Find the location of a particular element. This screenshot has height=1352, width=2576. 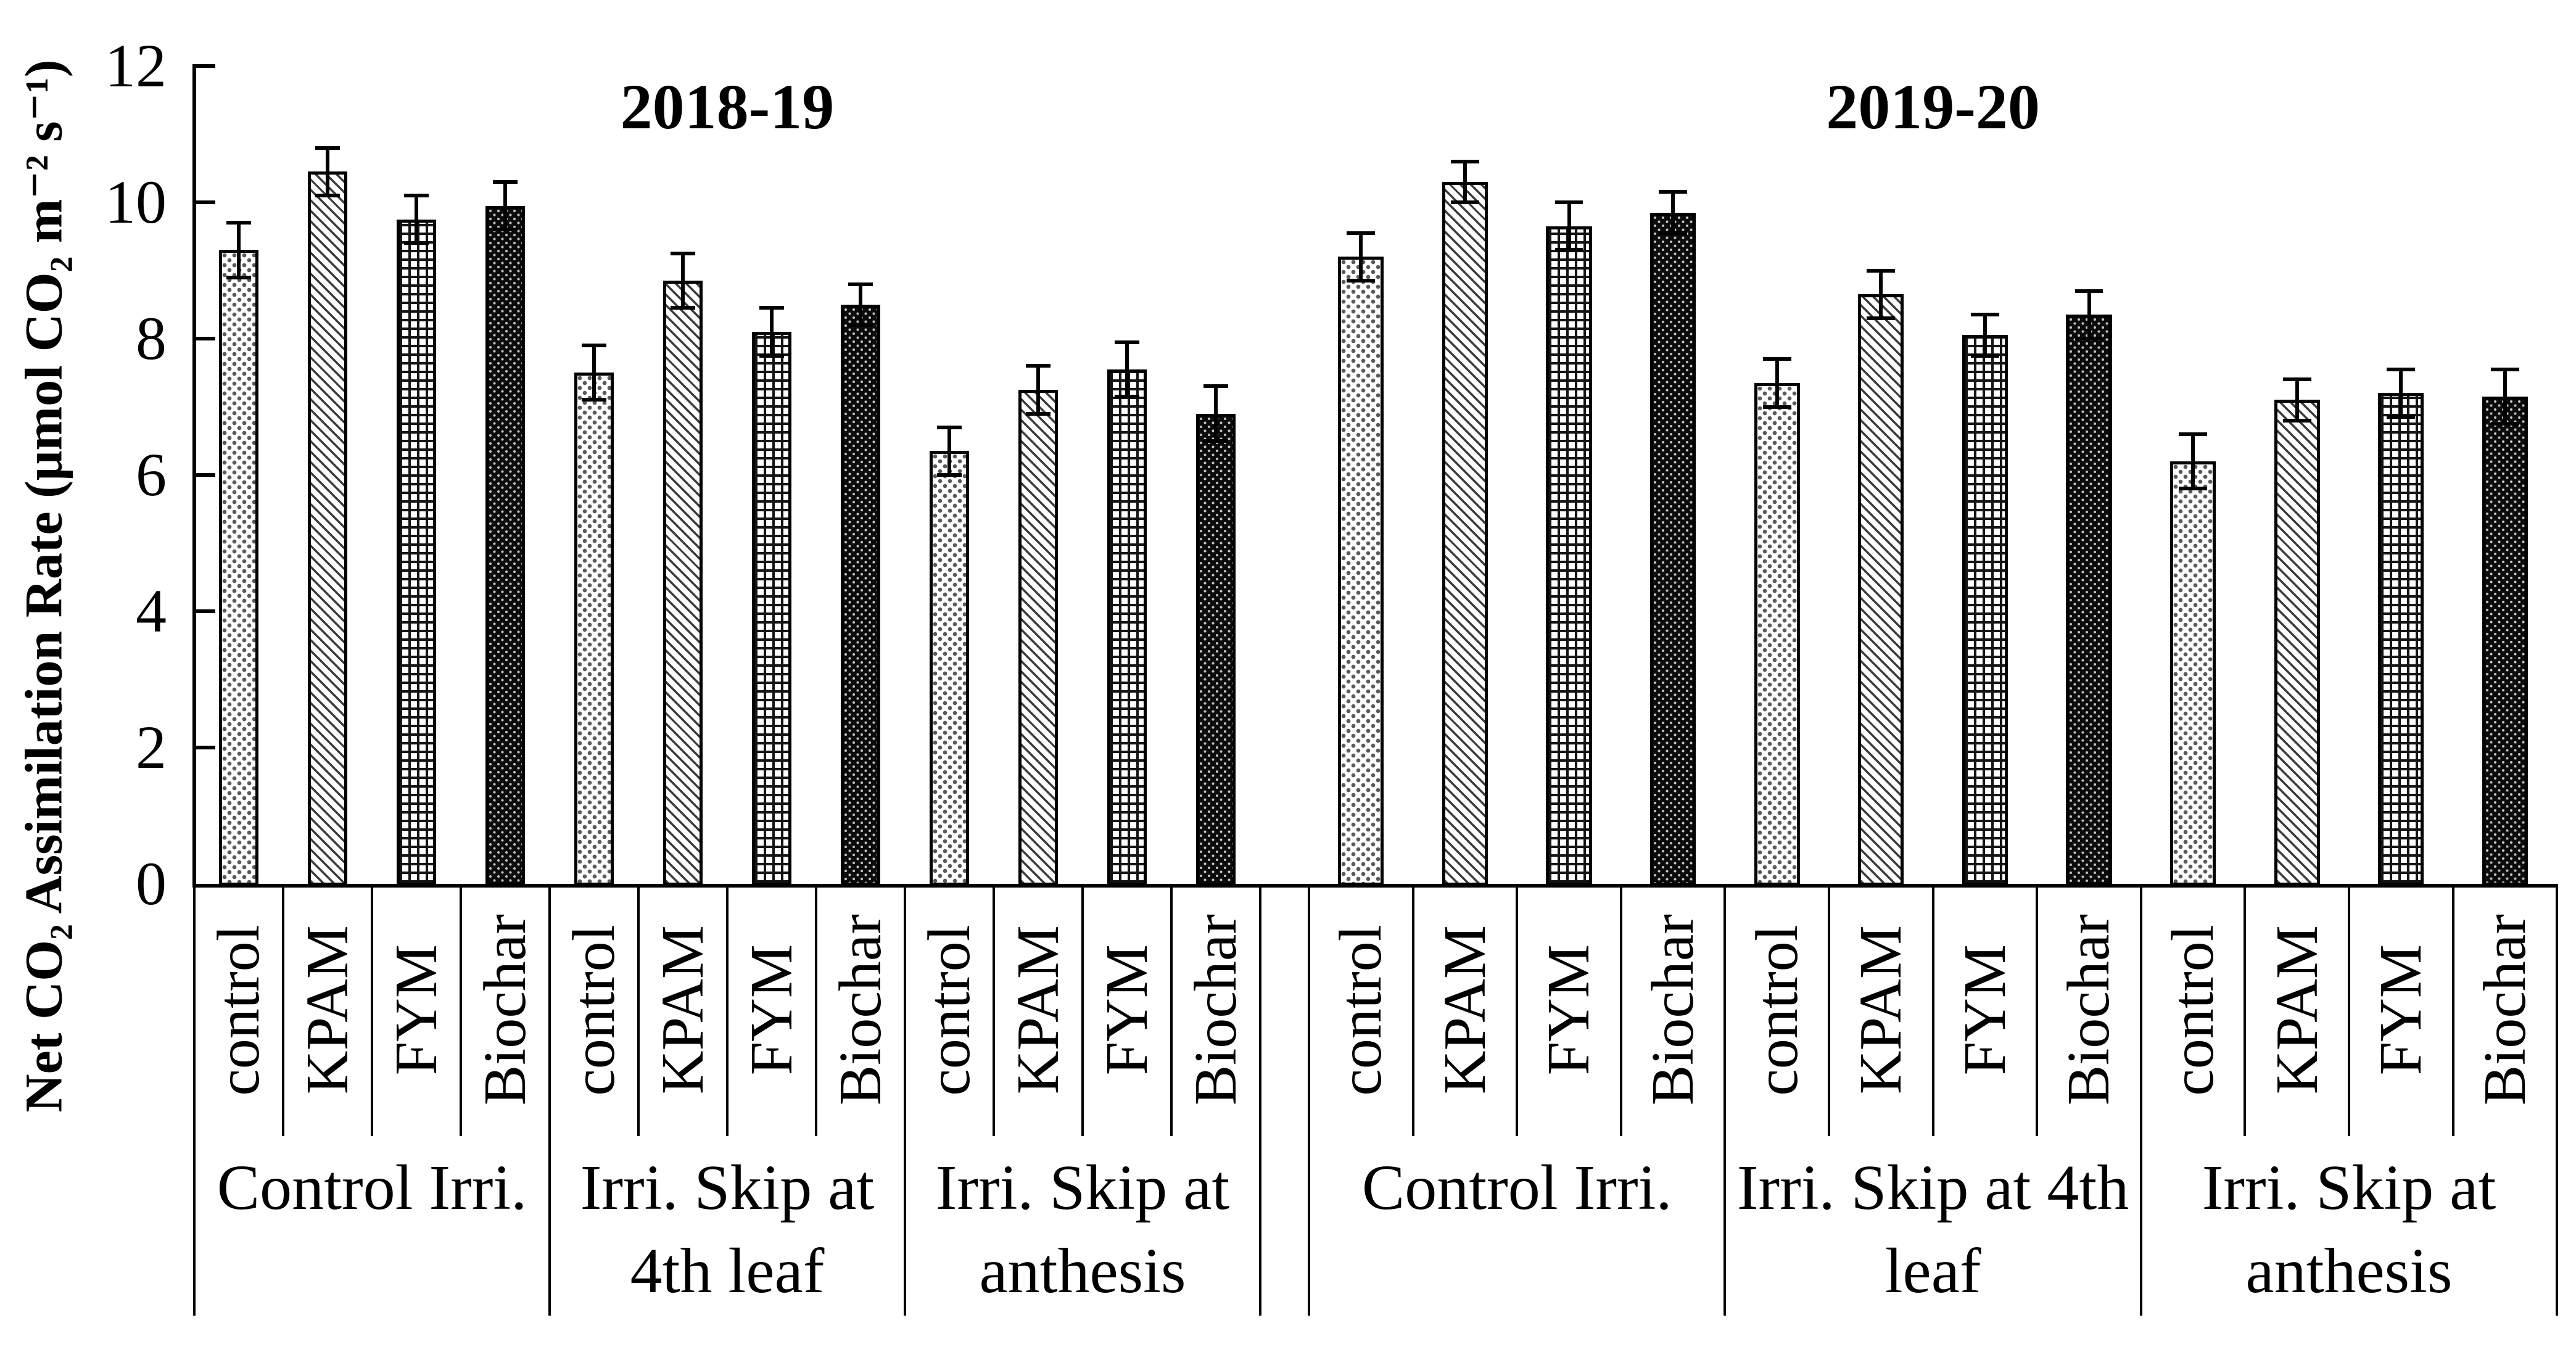

panel-title: 2018-19 is located at coordinates (727, 107).